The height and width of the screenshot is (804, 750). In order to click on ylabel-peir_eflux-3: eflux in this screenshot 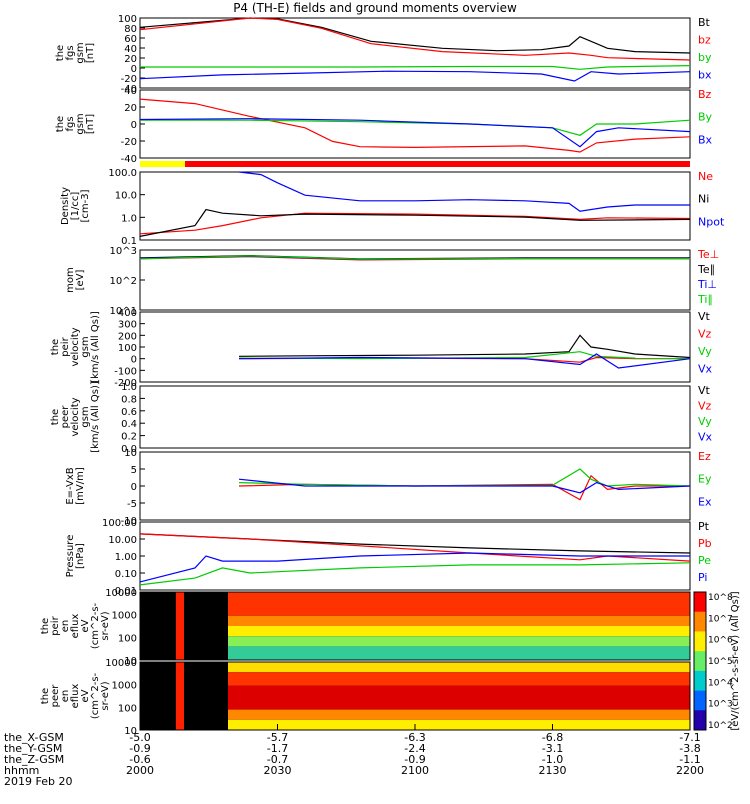, I will do `click(75, 626)`.